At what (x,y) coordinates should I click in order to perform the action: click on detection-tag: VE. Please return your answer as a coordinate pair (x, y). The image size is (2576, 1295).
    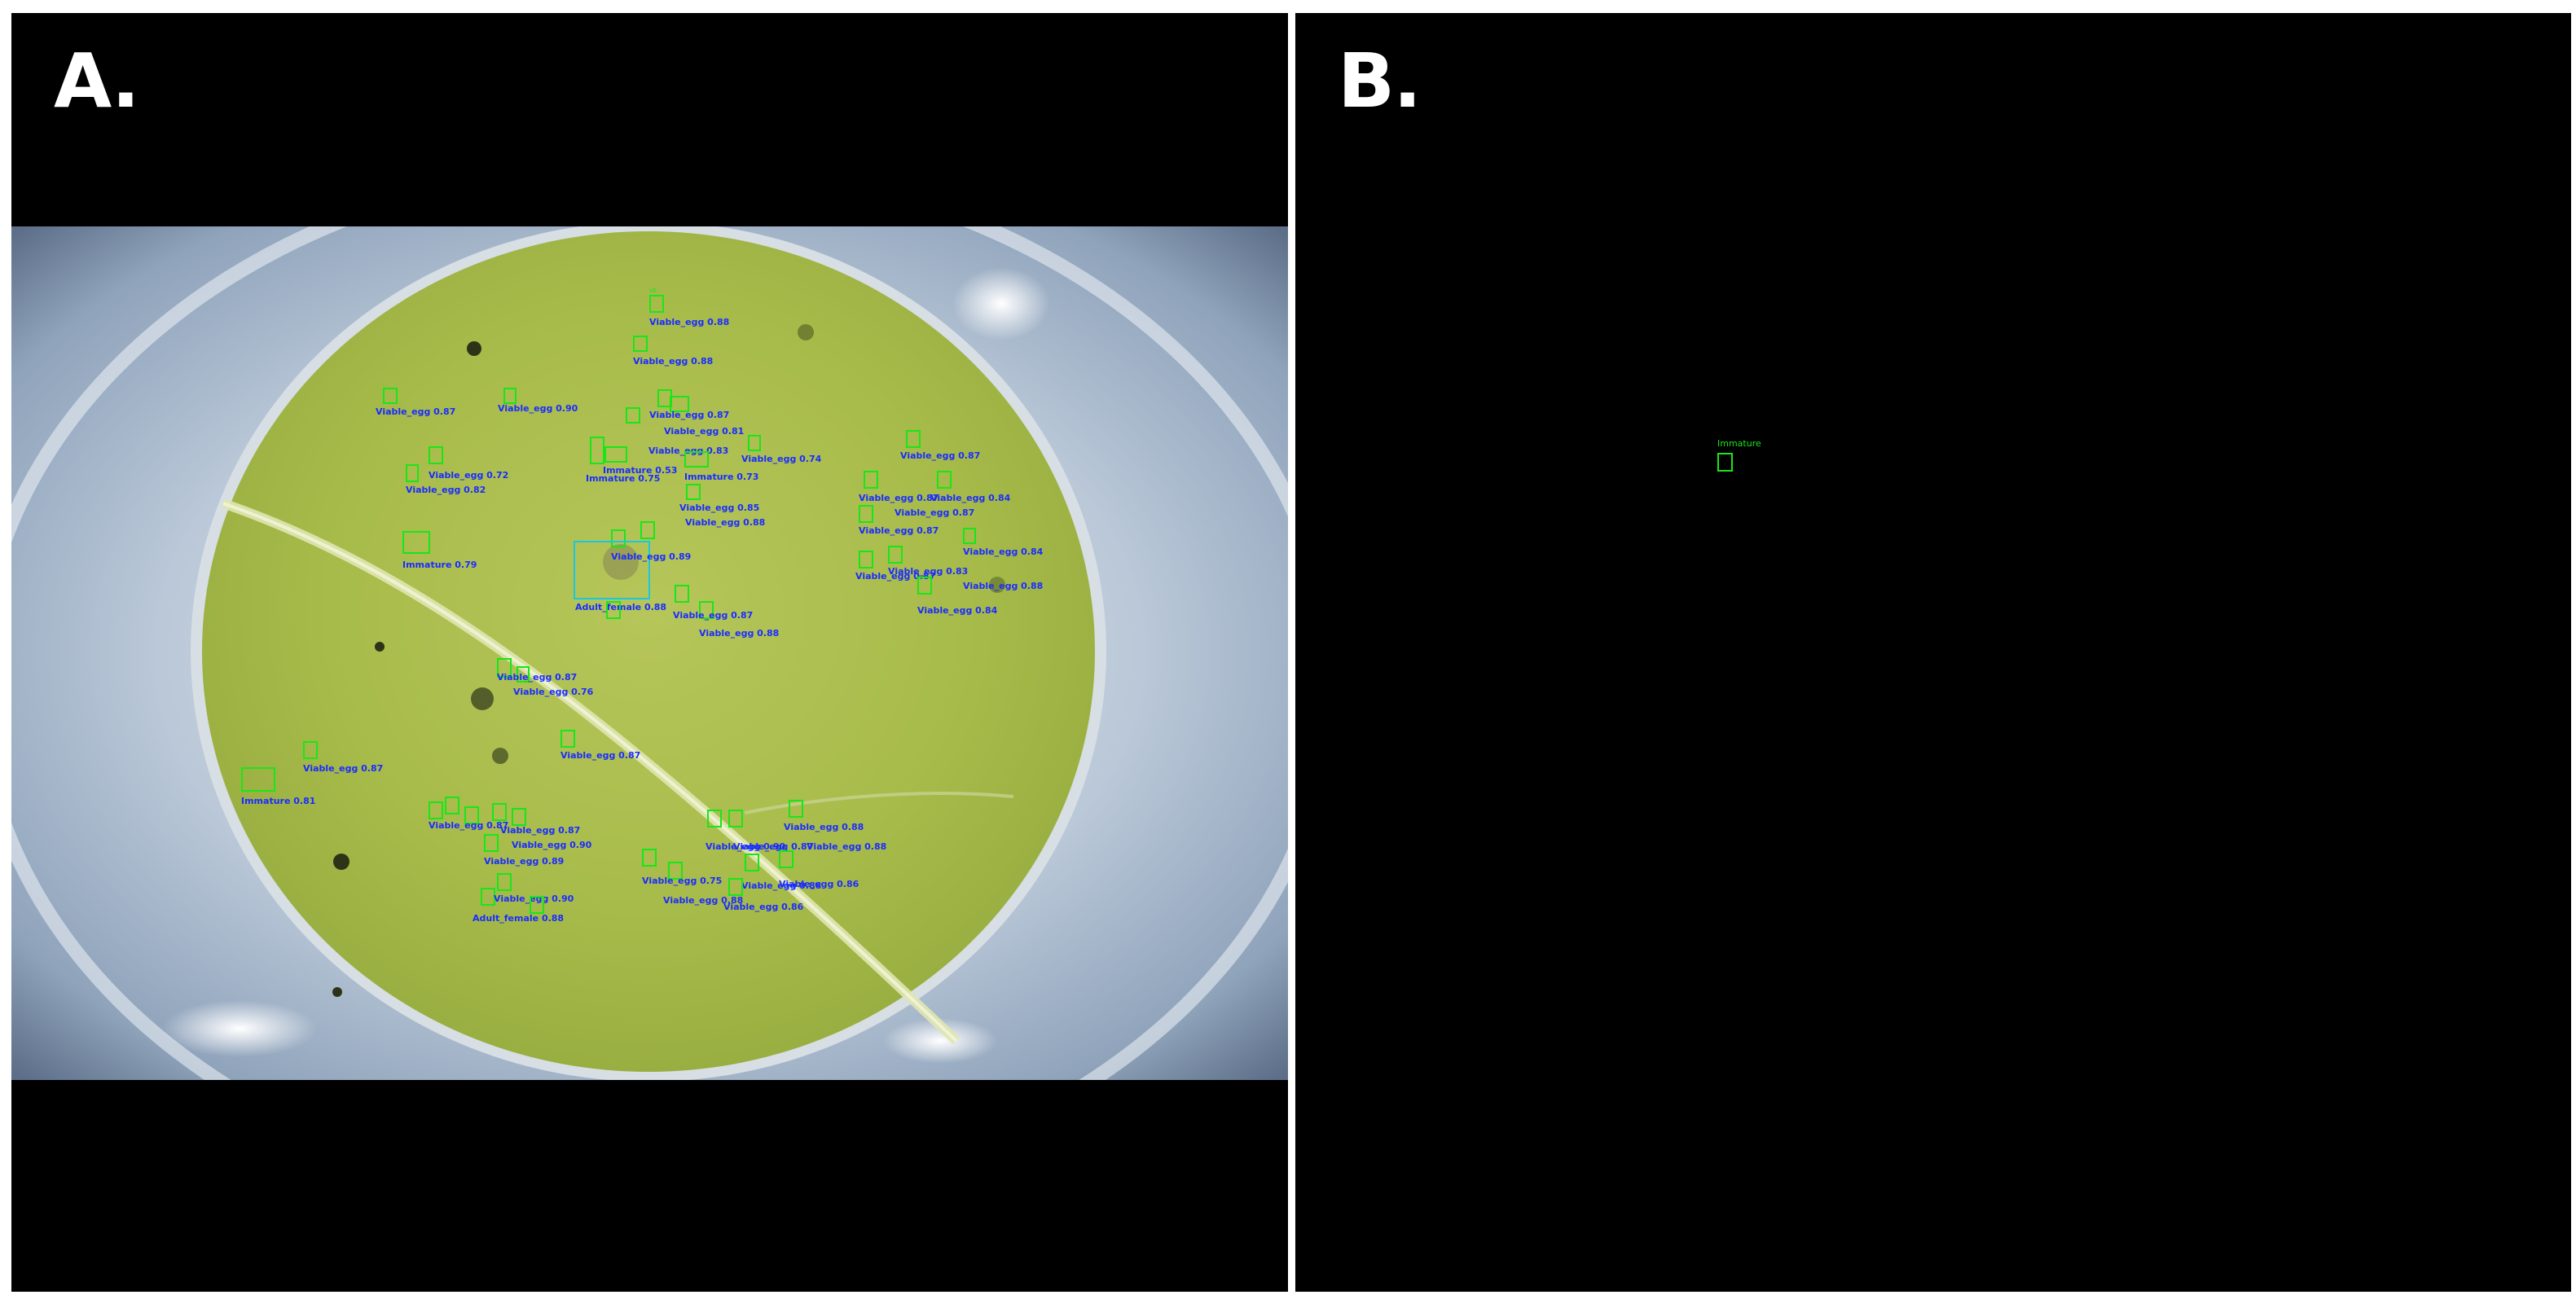
    Looking at the image, I should click on (653, 291).